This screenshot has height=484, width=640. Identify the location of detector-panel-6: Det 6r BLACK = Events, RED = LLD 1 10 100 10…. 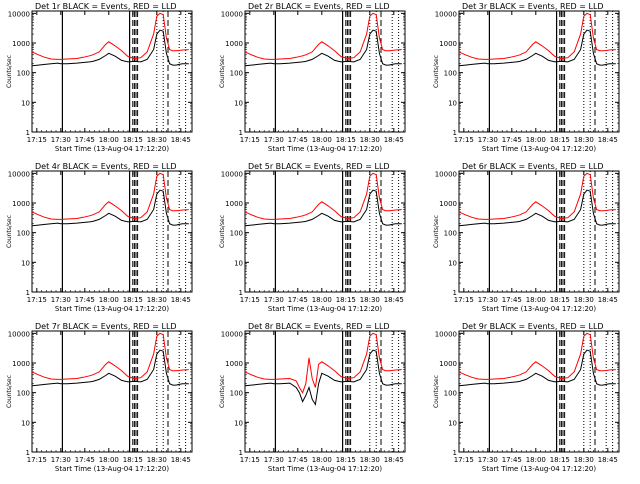
(526, 237).